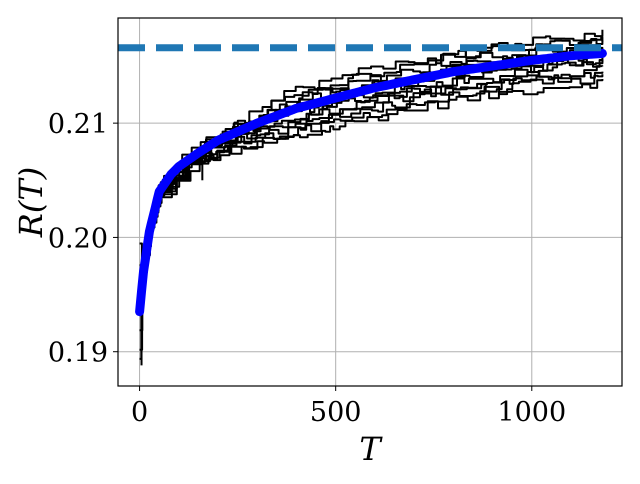 This screenshot has width=640, height=484. What do you see at coordinates (139, 412) in the screenshot?
I see `x-tick-label: 0` at bounding box center [139, 412].